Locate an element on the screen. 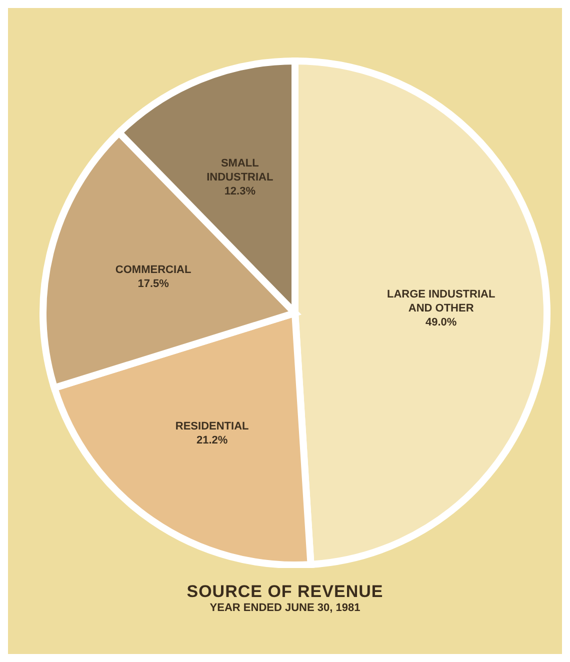 This screenshot has height=662, width=570. slice-label: RESIDENTIAL is located at coordinates (212, 426).